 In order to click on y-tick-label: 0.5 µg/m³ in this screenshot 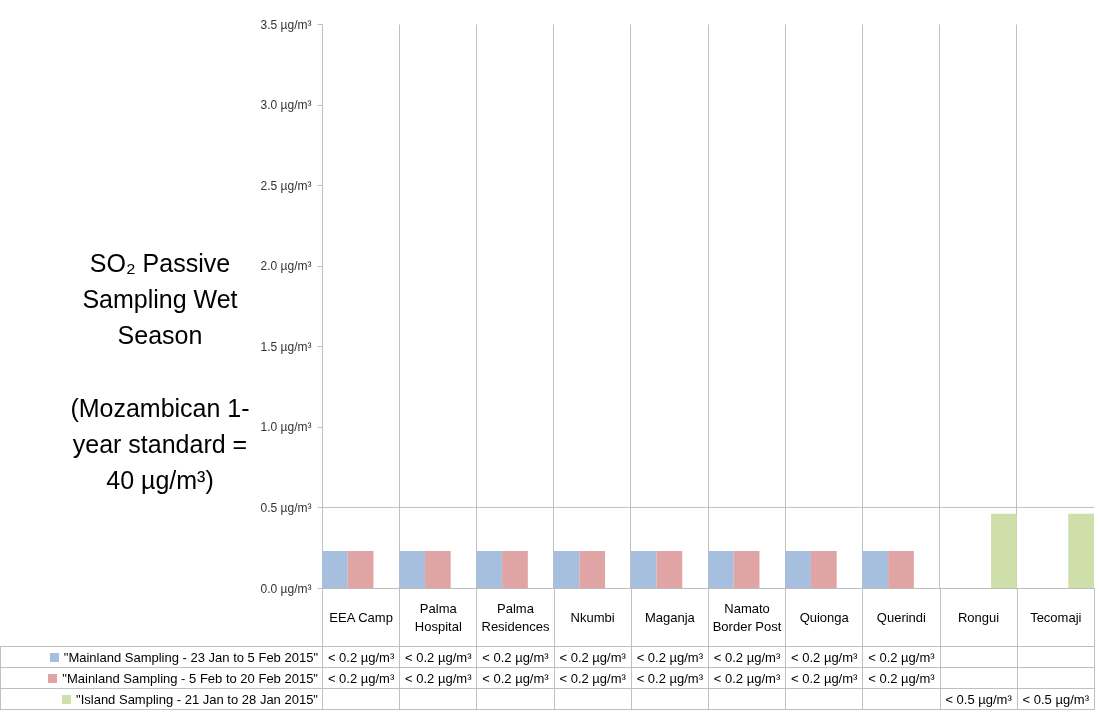, I will do `click(286, 507)`.